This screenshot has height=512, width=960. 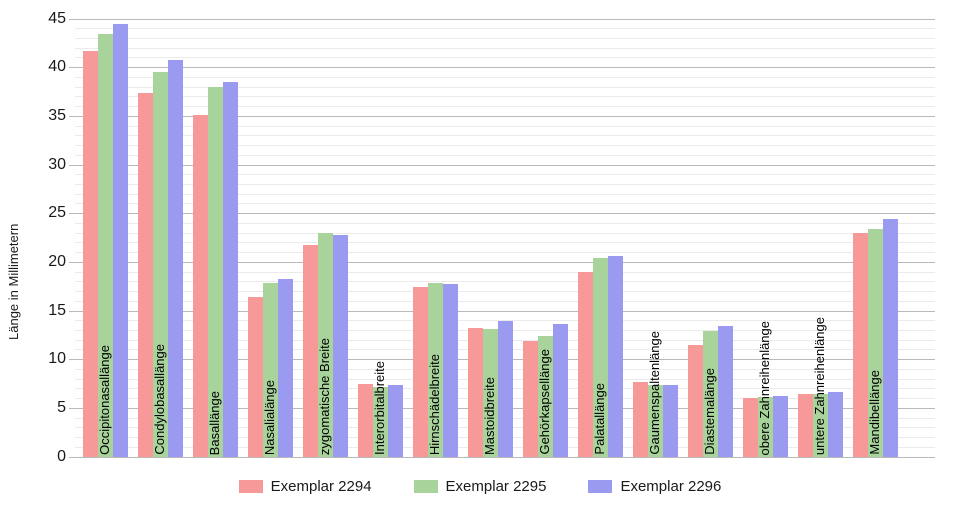 I want to click on category-label: Mandibellänge, so click(x=874, y=412).